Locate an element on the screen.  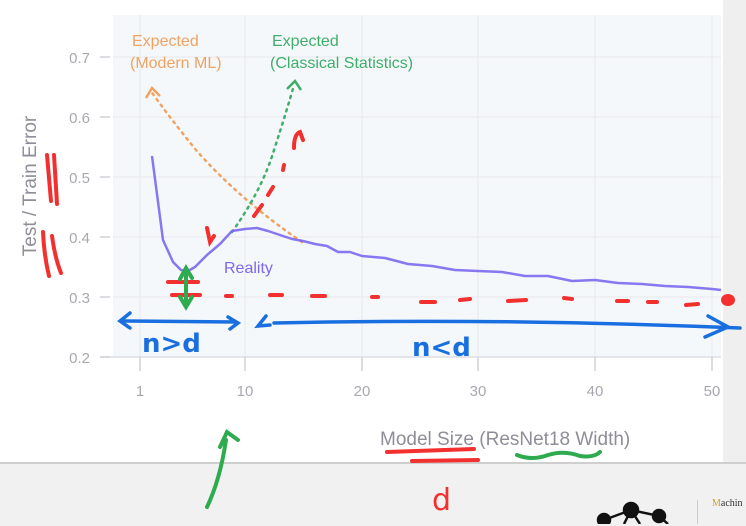
expected-classical-curve is located at coordinates (263, 158).